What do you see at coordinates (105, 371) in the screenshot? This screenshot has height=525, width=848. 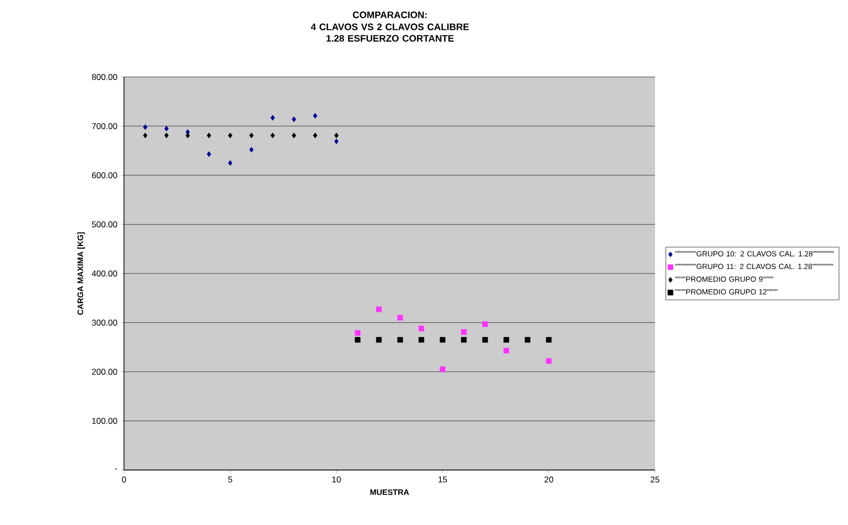 I see `y-tick-label: 200.00` at bounding box center [105, 371].